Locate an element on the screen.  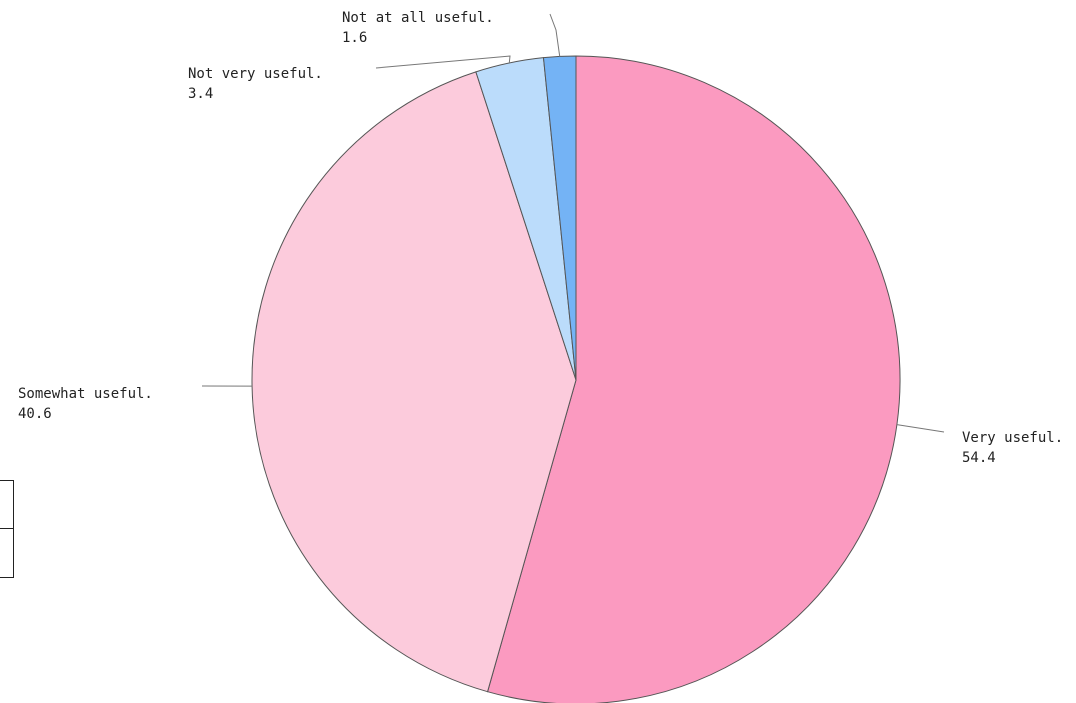
slice-label-3: Not very useful. is located at coordinates (255, 74).